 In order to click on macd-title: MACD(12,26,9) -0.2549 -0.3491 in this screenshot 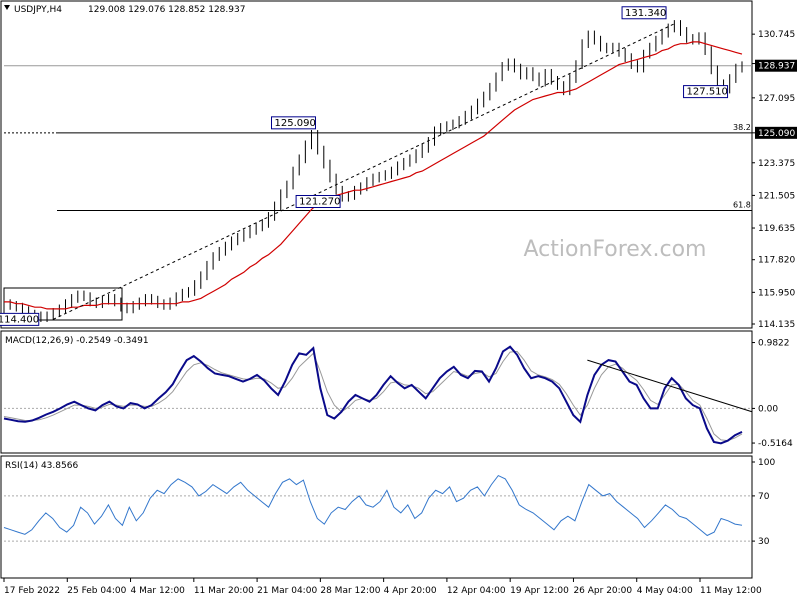, I will do `click(77, 341)`.